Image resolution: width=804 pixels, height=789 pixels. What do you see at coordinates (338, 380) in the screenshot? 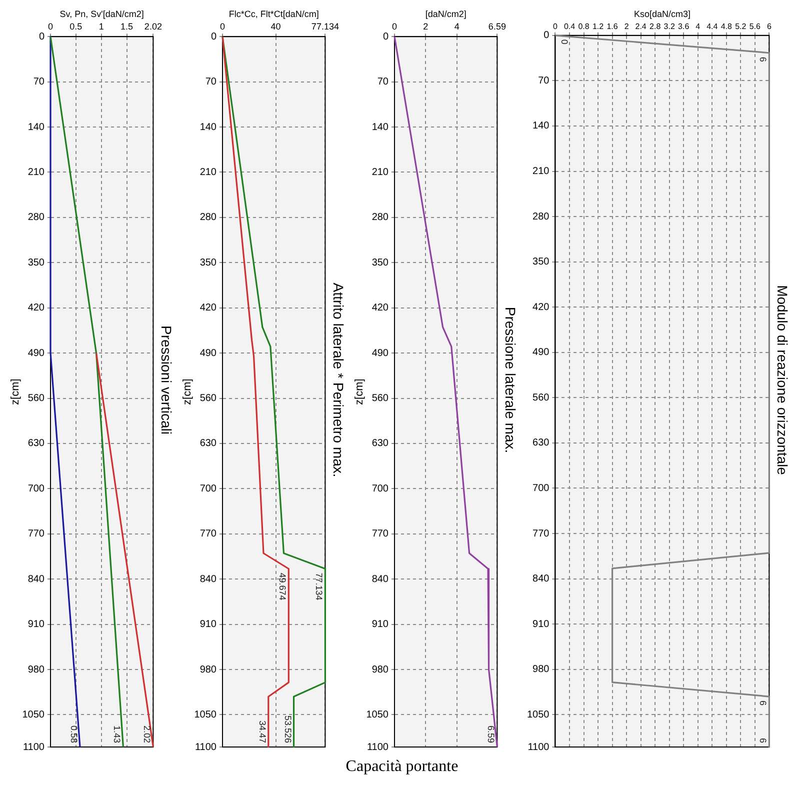
I see `text: Attrito laterale * Perimetro max.` at bounding box center [338, 380].